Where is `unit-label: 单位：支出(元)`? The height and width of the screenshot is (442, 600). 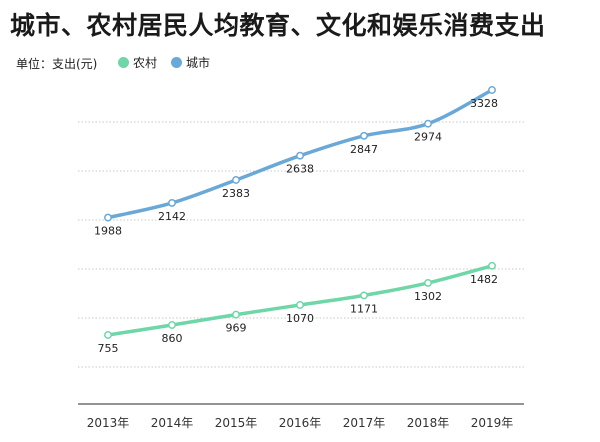 unit-label: 单位：支出(元) is located at coordinates (57, 64).